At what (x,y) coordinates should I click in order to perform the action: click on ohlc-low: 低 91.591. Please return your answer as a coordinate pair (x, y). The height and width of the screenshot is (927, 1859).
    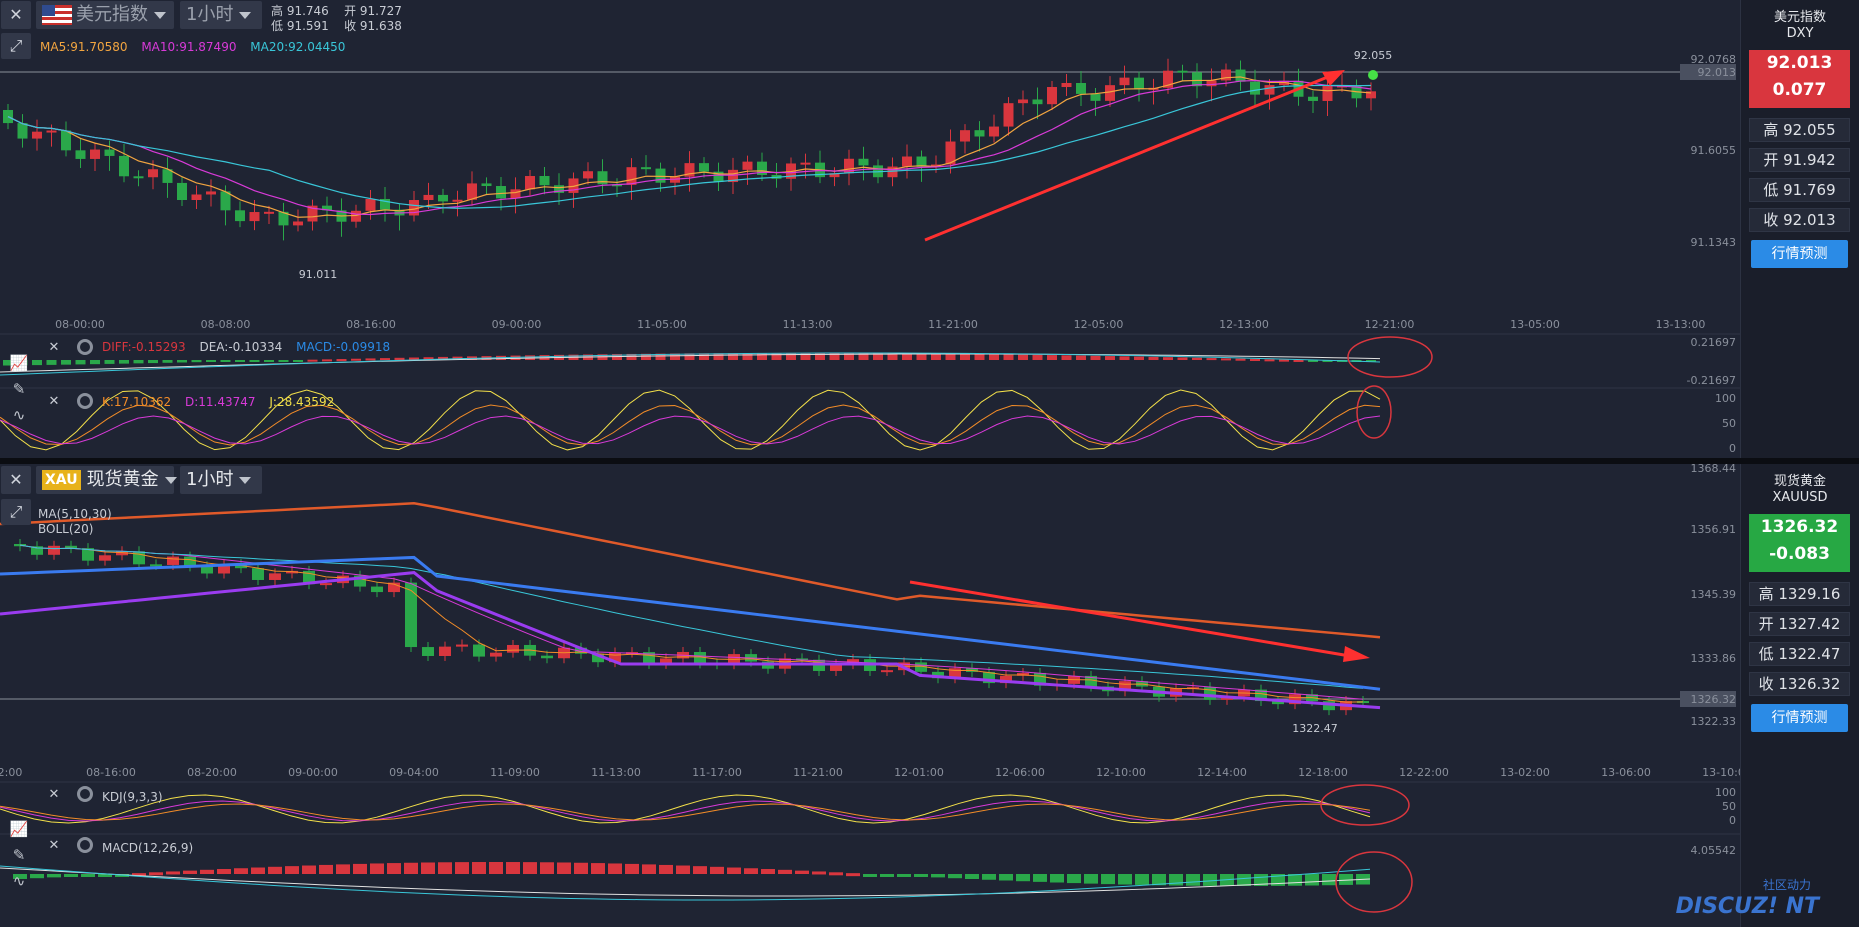
    Looking at the image, I should click on (300, 26).